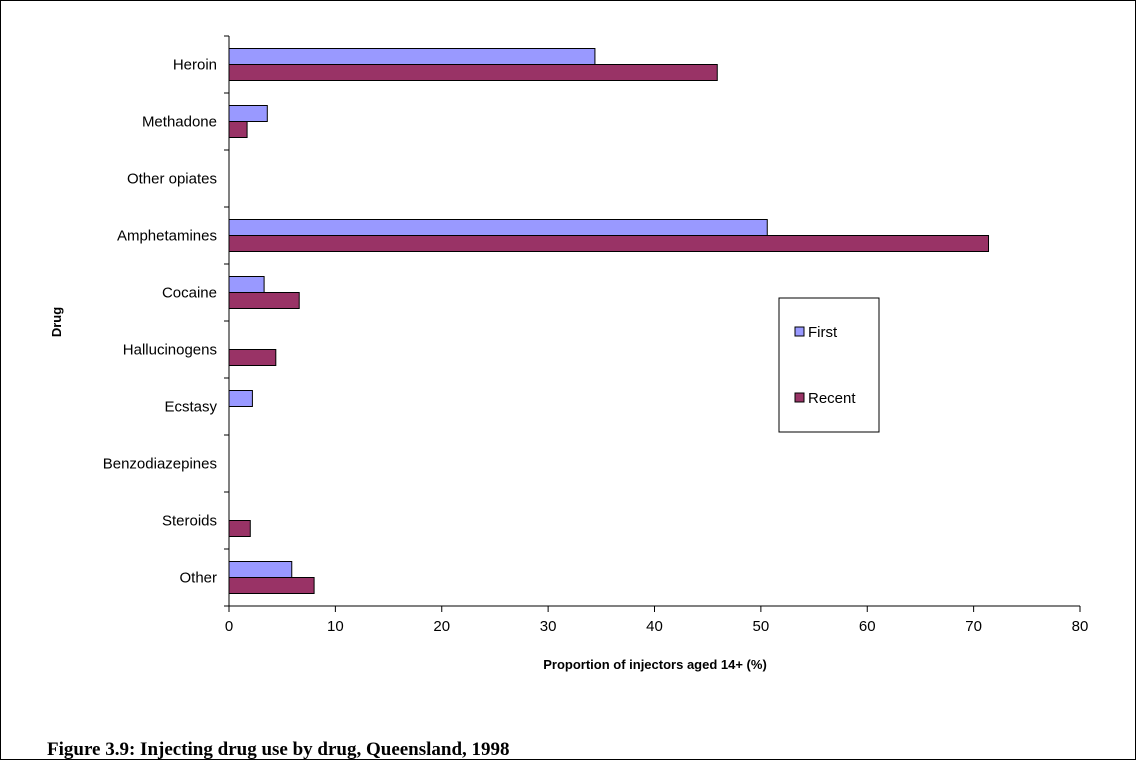 This screenshot has height=760, width=1136. I want to click on bar-recent-other, so click(271, 585).